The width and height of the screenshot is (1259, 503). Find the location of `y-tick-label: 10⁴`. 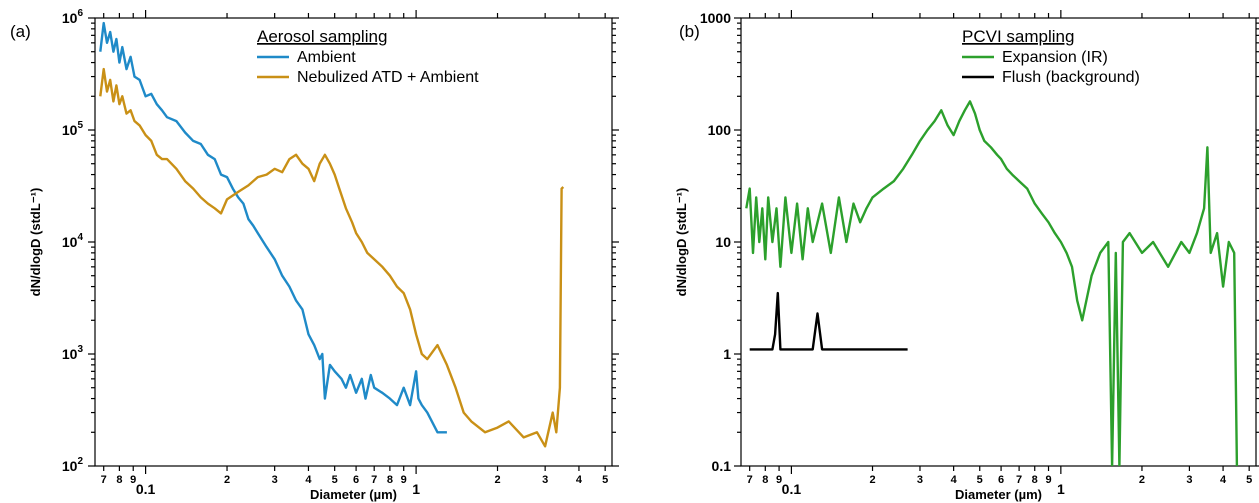

y-tick-label: 10⁴ is located at coordinates (73, 241).